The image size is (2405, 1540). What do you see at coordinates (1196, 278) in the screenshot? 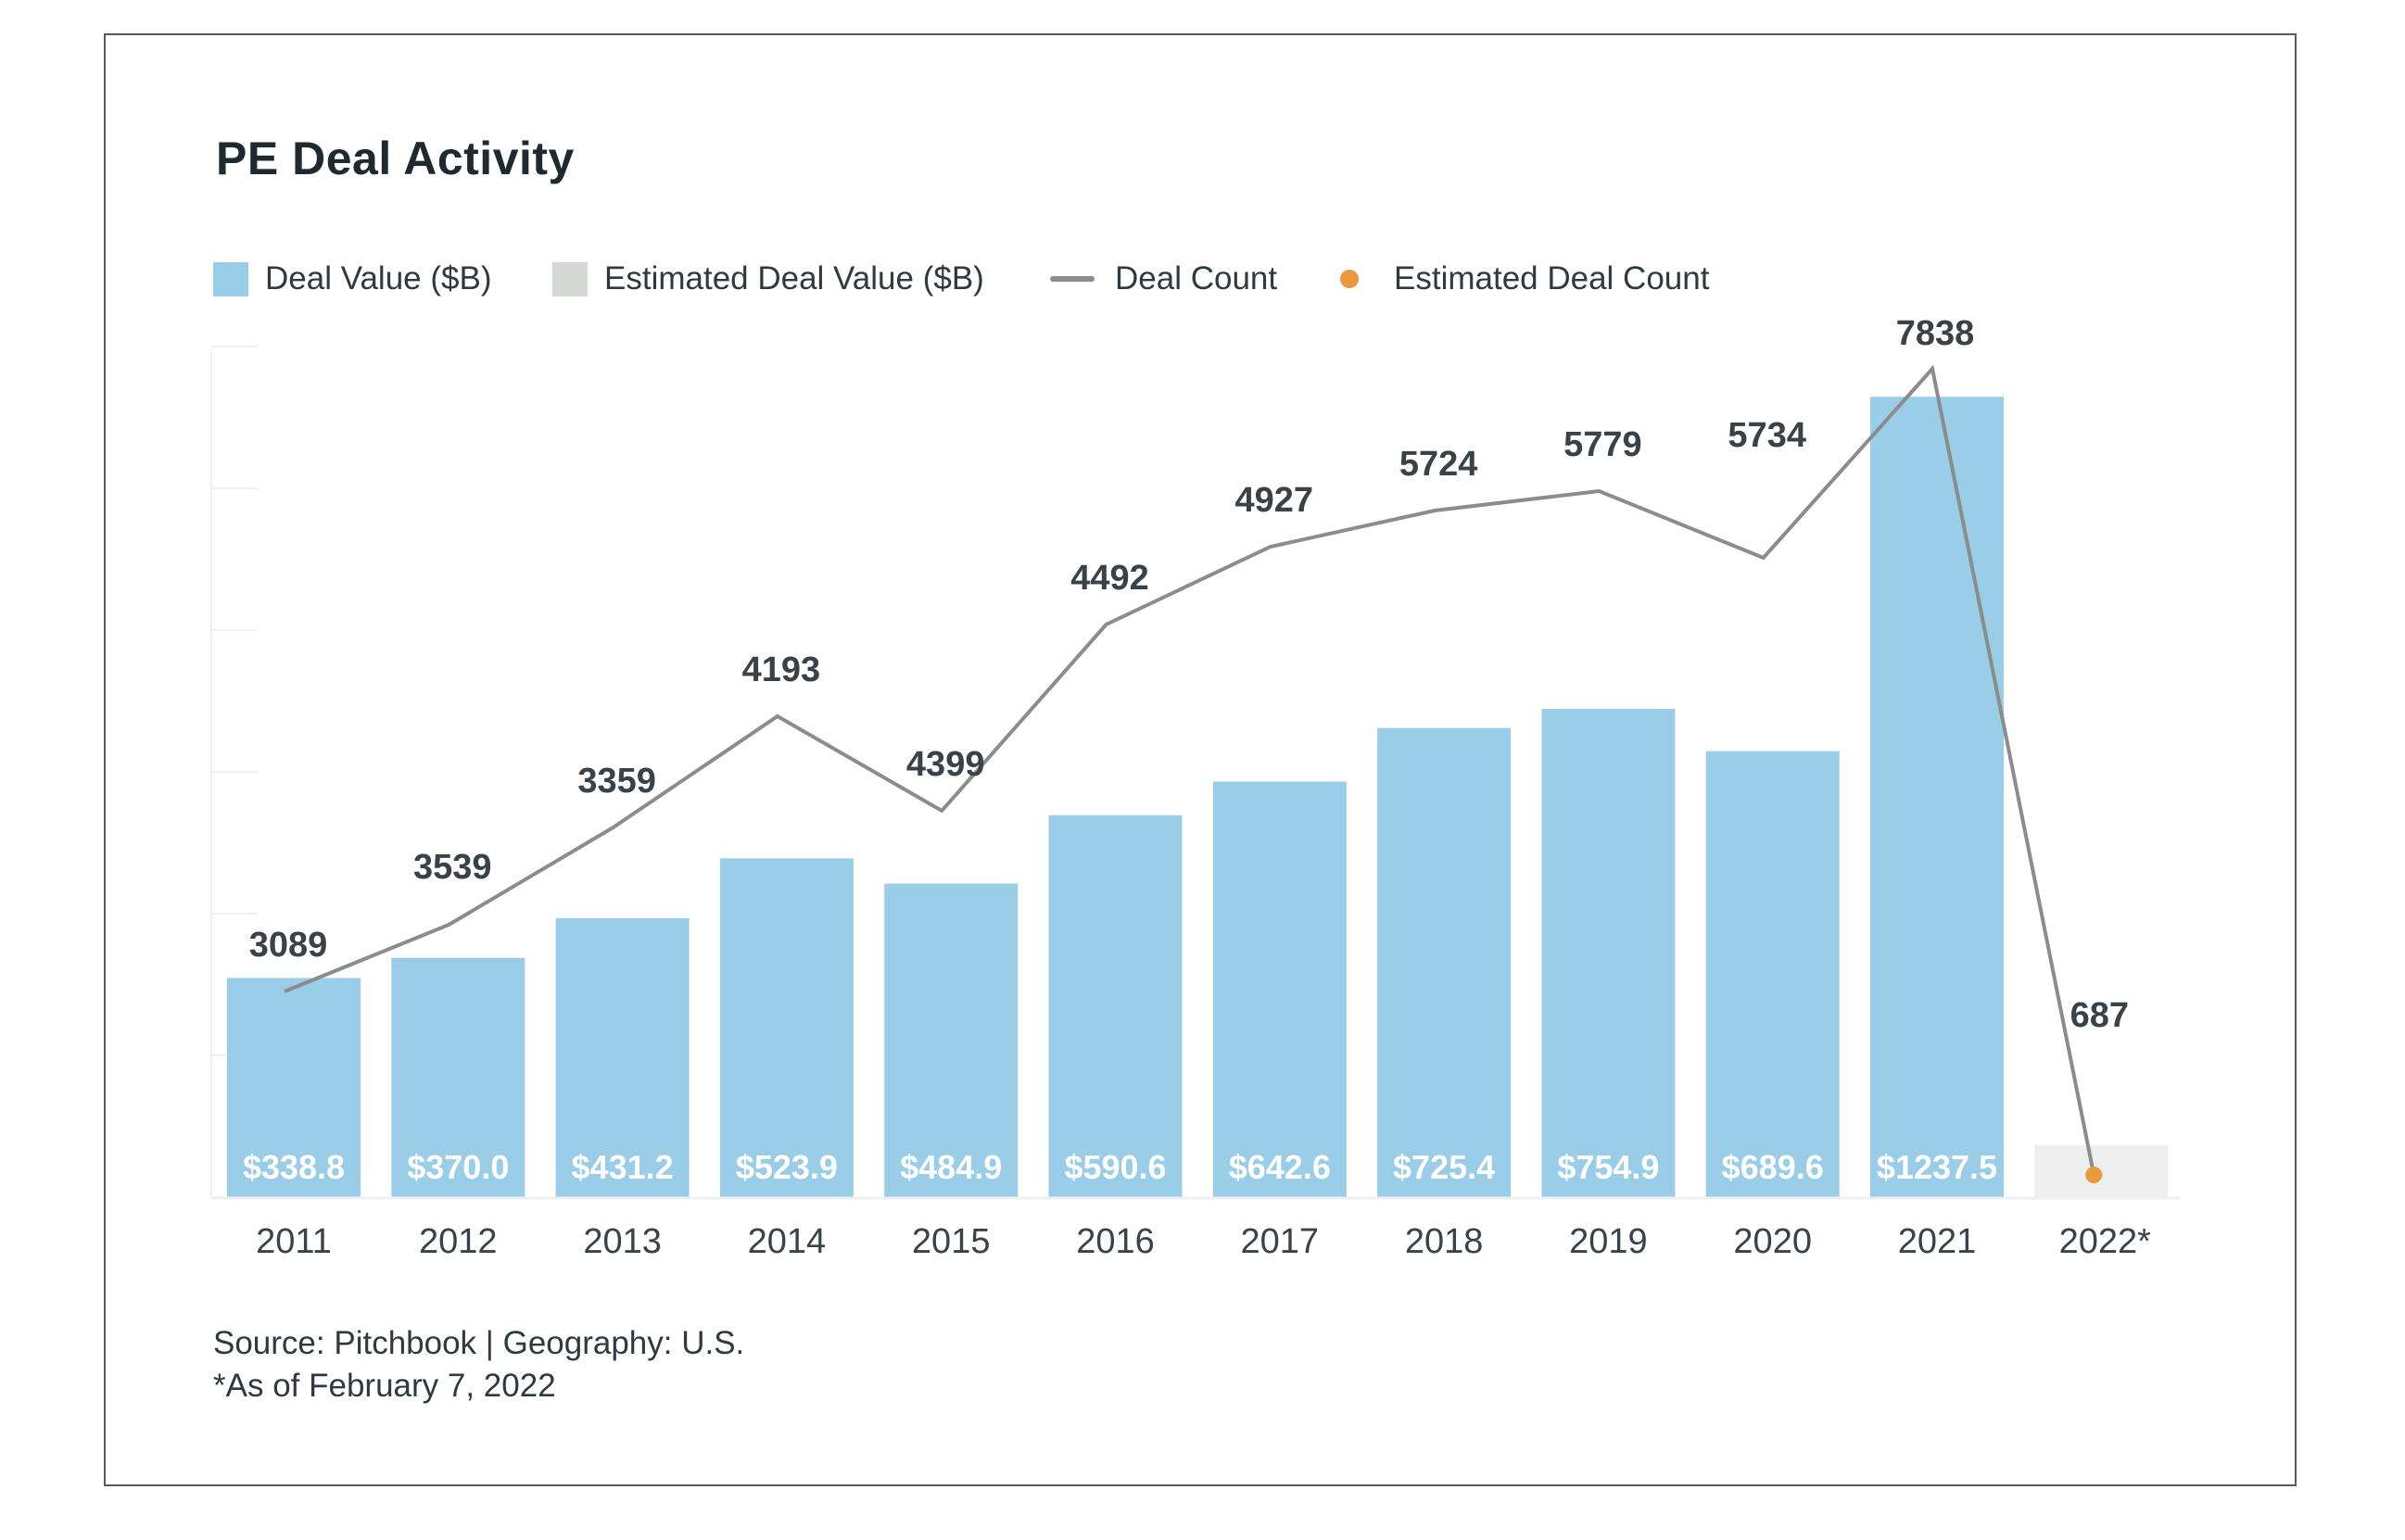
I see `legend-deal-count-label: Deal Count` at bounding box center [1196, 278].